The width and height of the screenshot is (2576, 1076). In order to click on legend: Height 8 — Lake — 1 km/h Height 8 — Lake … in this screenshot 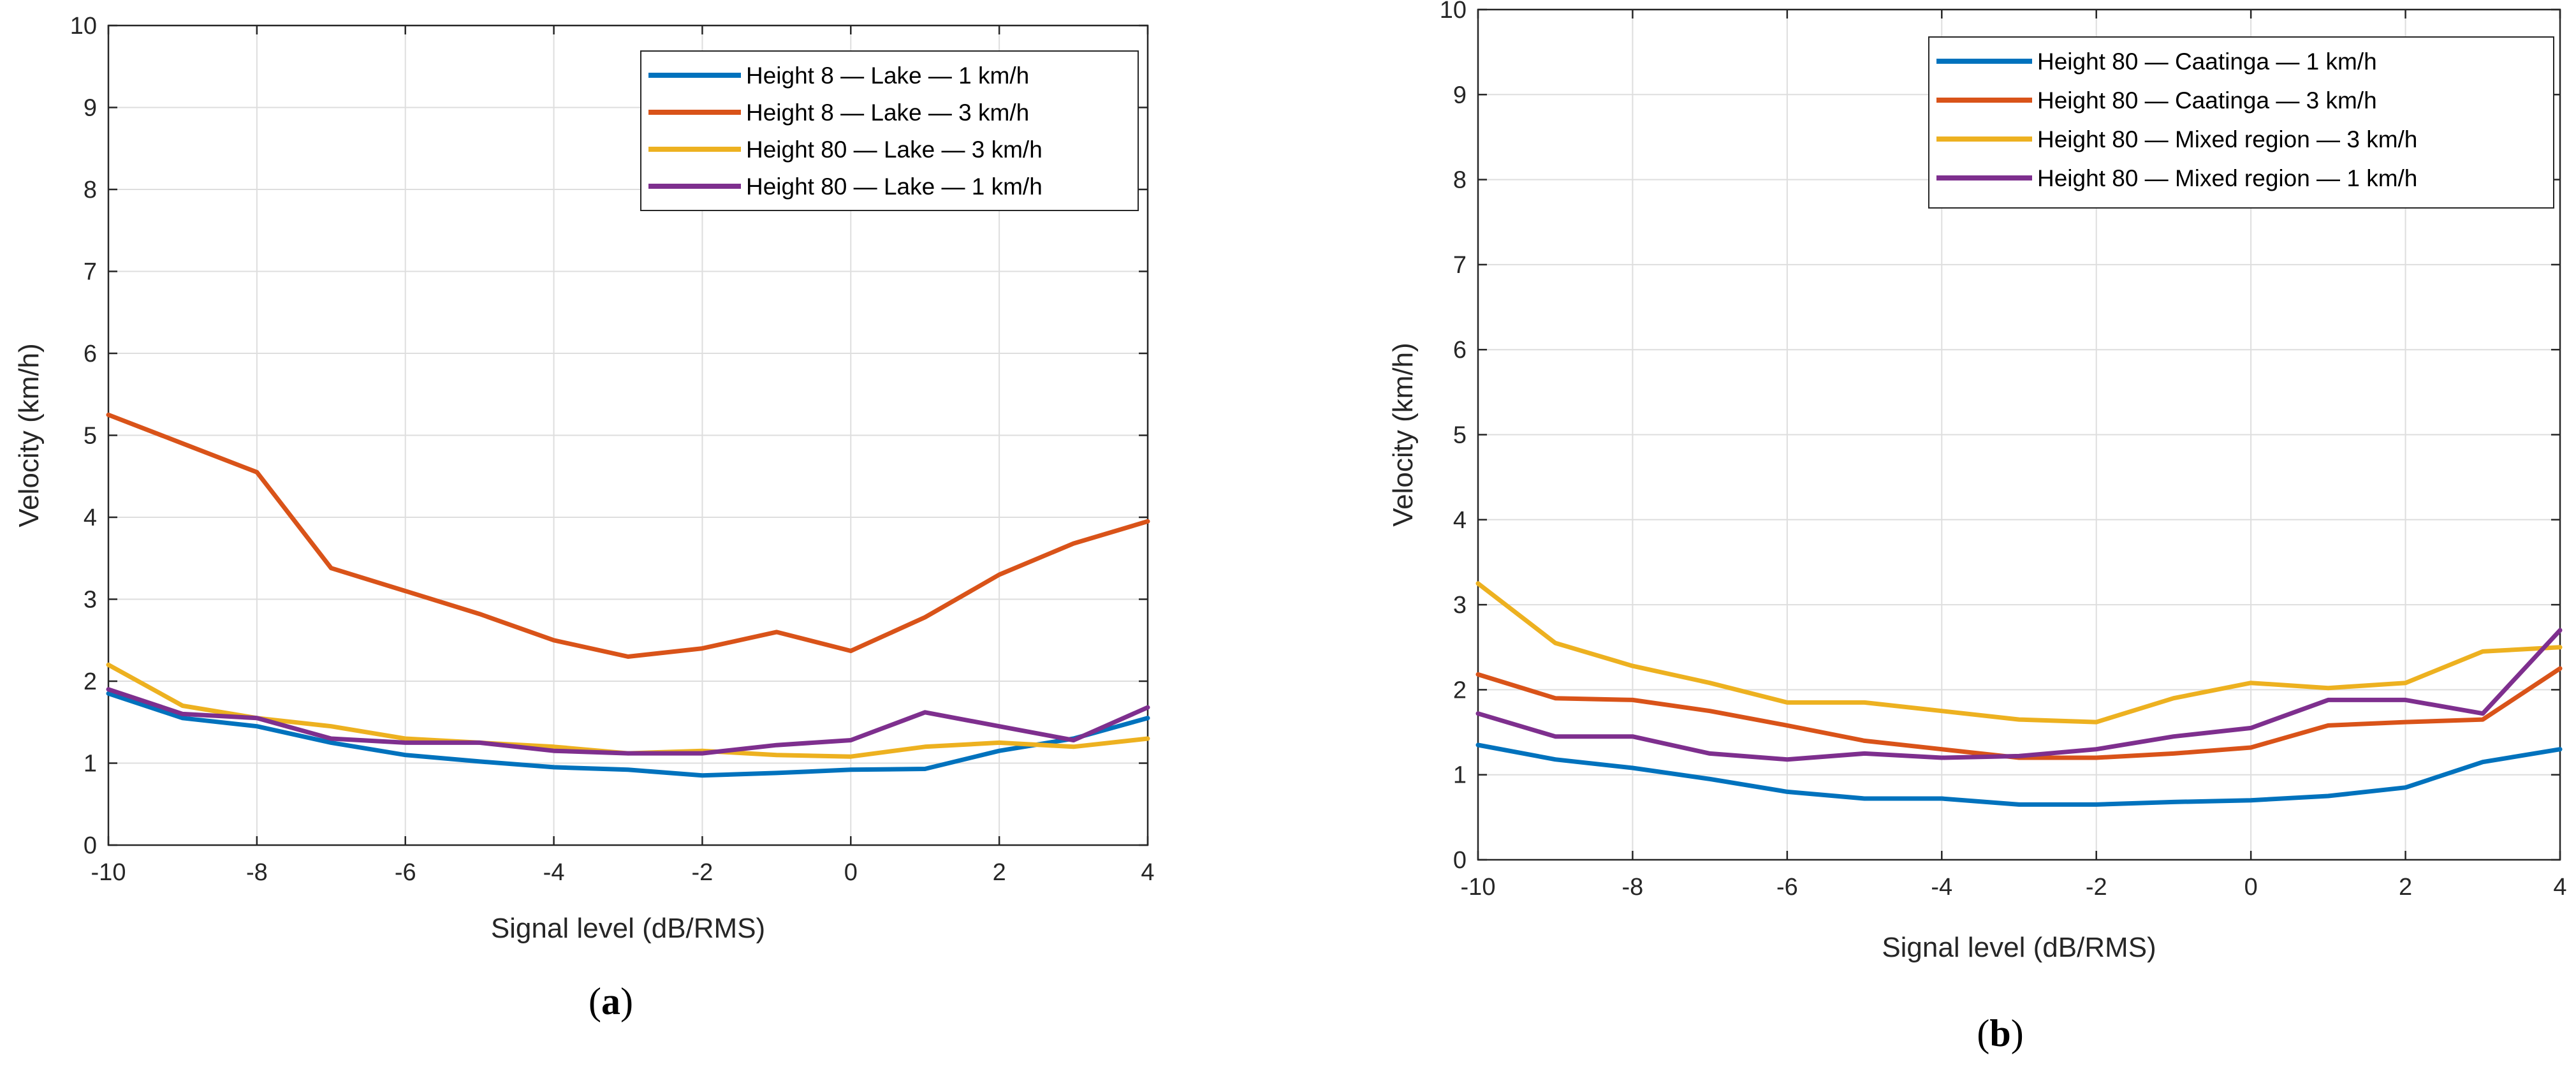, I will do `click(889, 130)`.